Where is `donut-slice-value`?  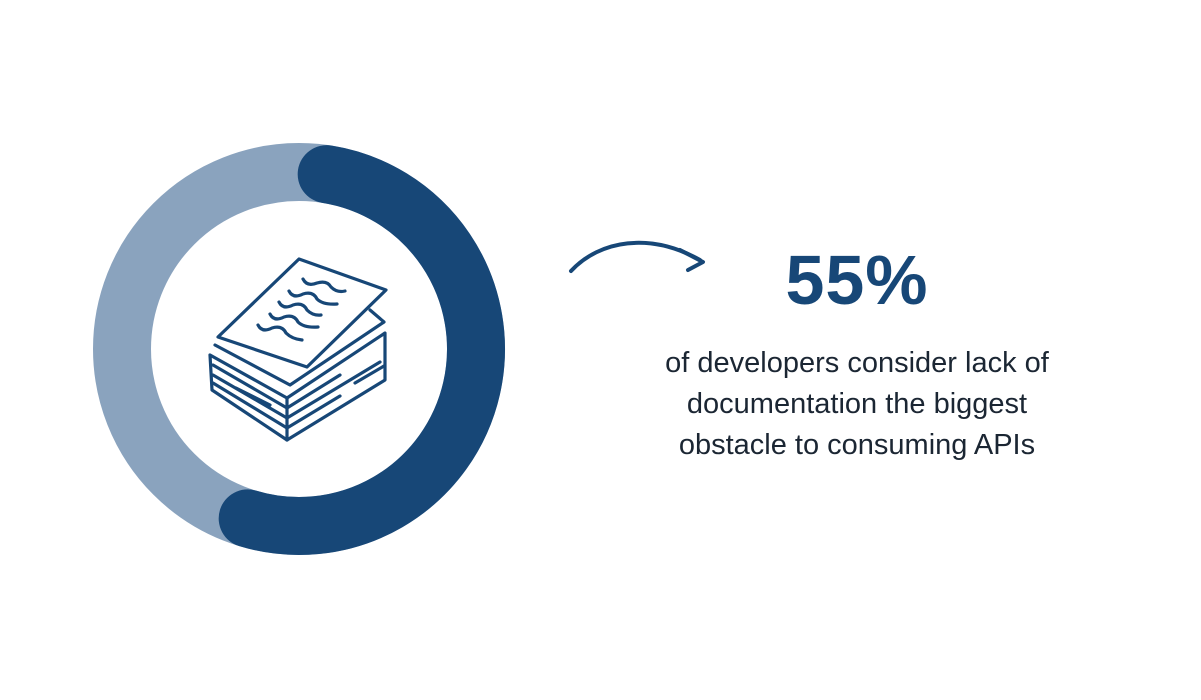 donut-slice-value is located at coordinates (361, 350).